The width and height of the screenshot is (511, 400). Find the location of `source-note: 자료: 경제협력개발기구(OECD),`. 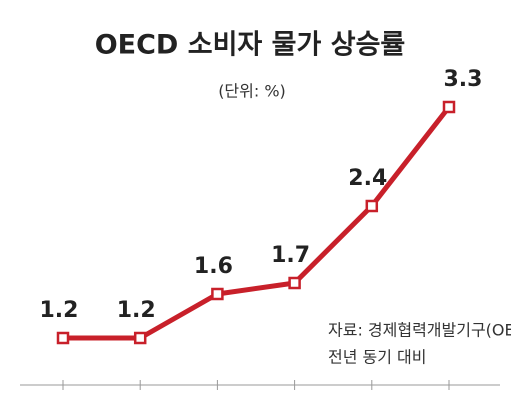

source-note: 자료: 경제협력개발기구(OECD), is located at coordinates (419, 330).